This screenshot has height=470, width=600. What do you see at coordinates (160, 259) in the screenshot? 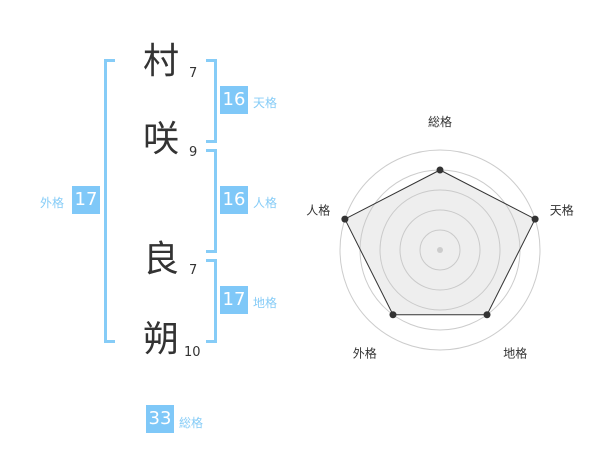
I see `name-char-3: 良` at bounding box center [160, 259].